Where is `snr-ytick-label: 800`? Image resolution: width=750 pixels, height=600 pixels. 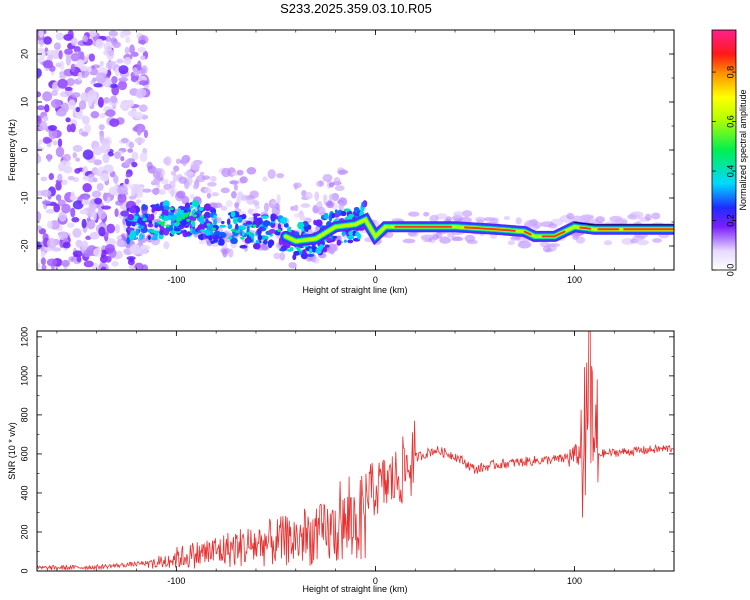 snr-ytick-label: 800 is located at coordinates (24, 414).